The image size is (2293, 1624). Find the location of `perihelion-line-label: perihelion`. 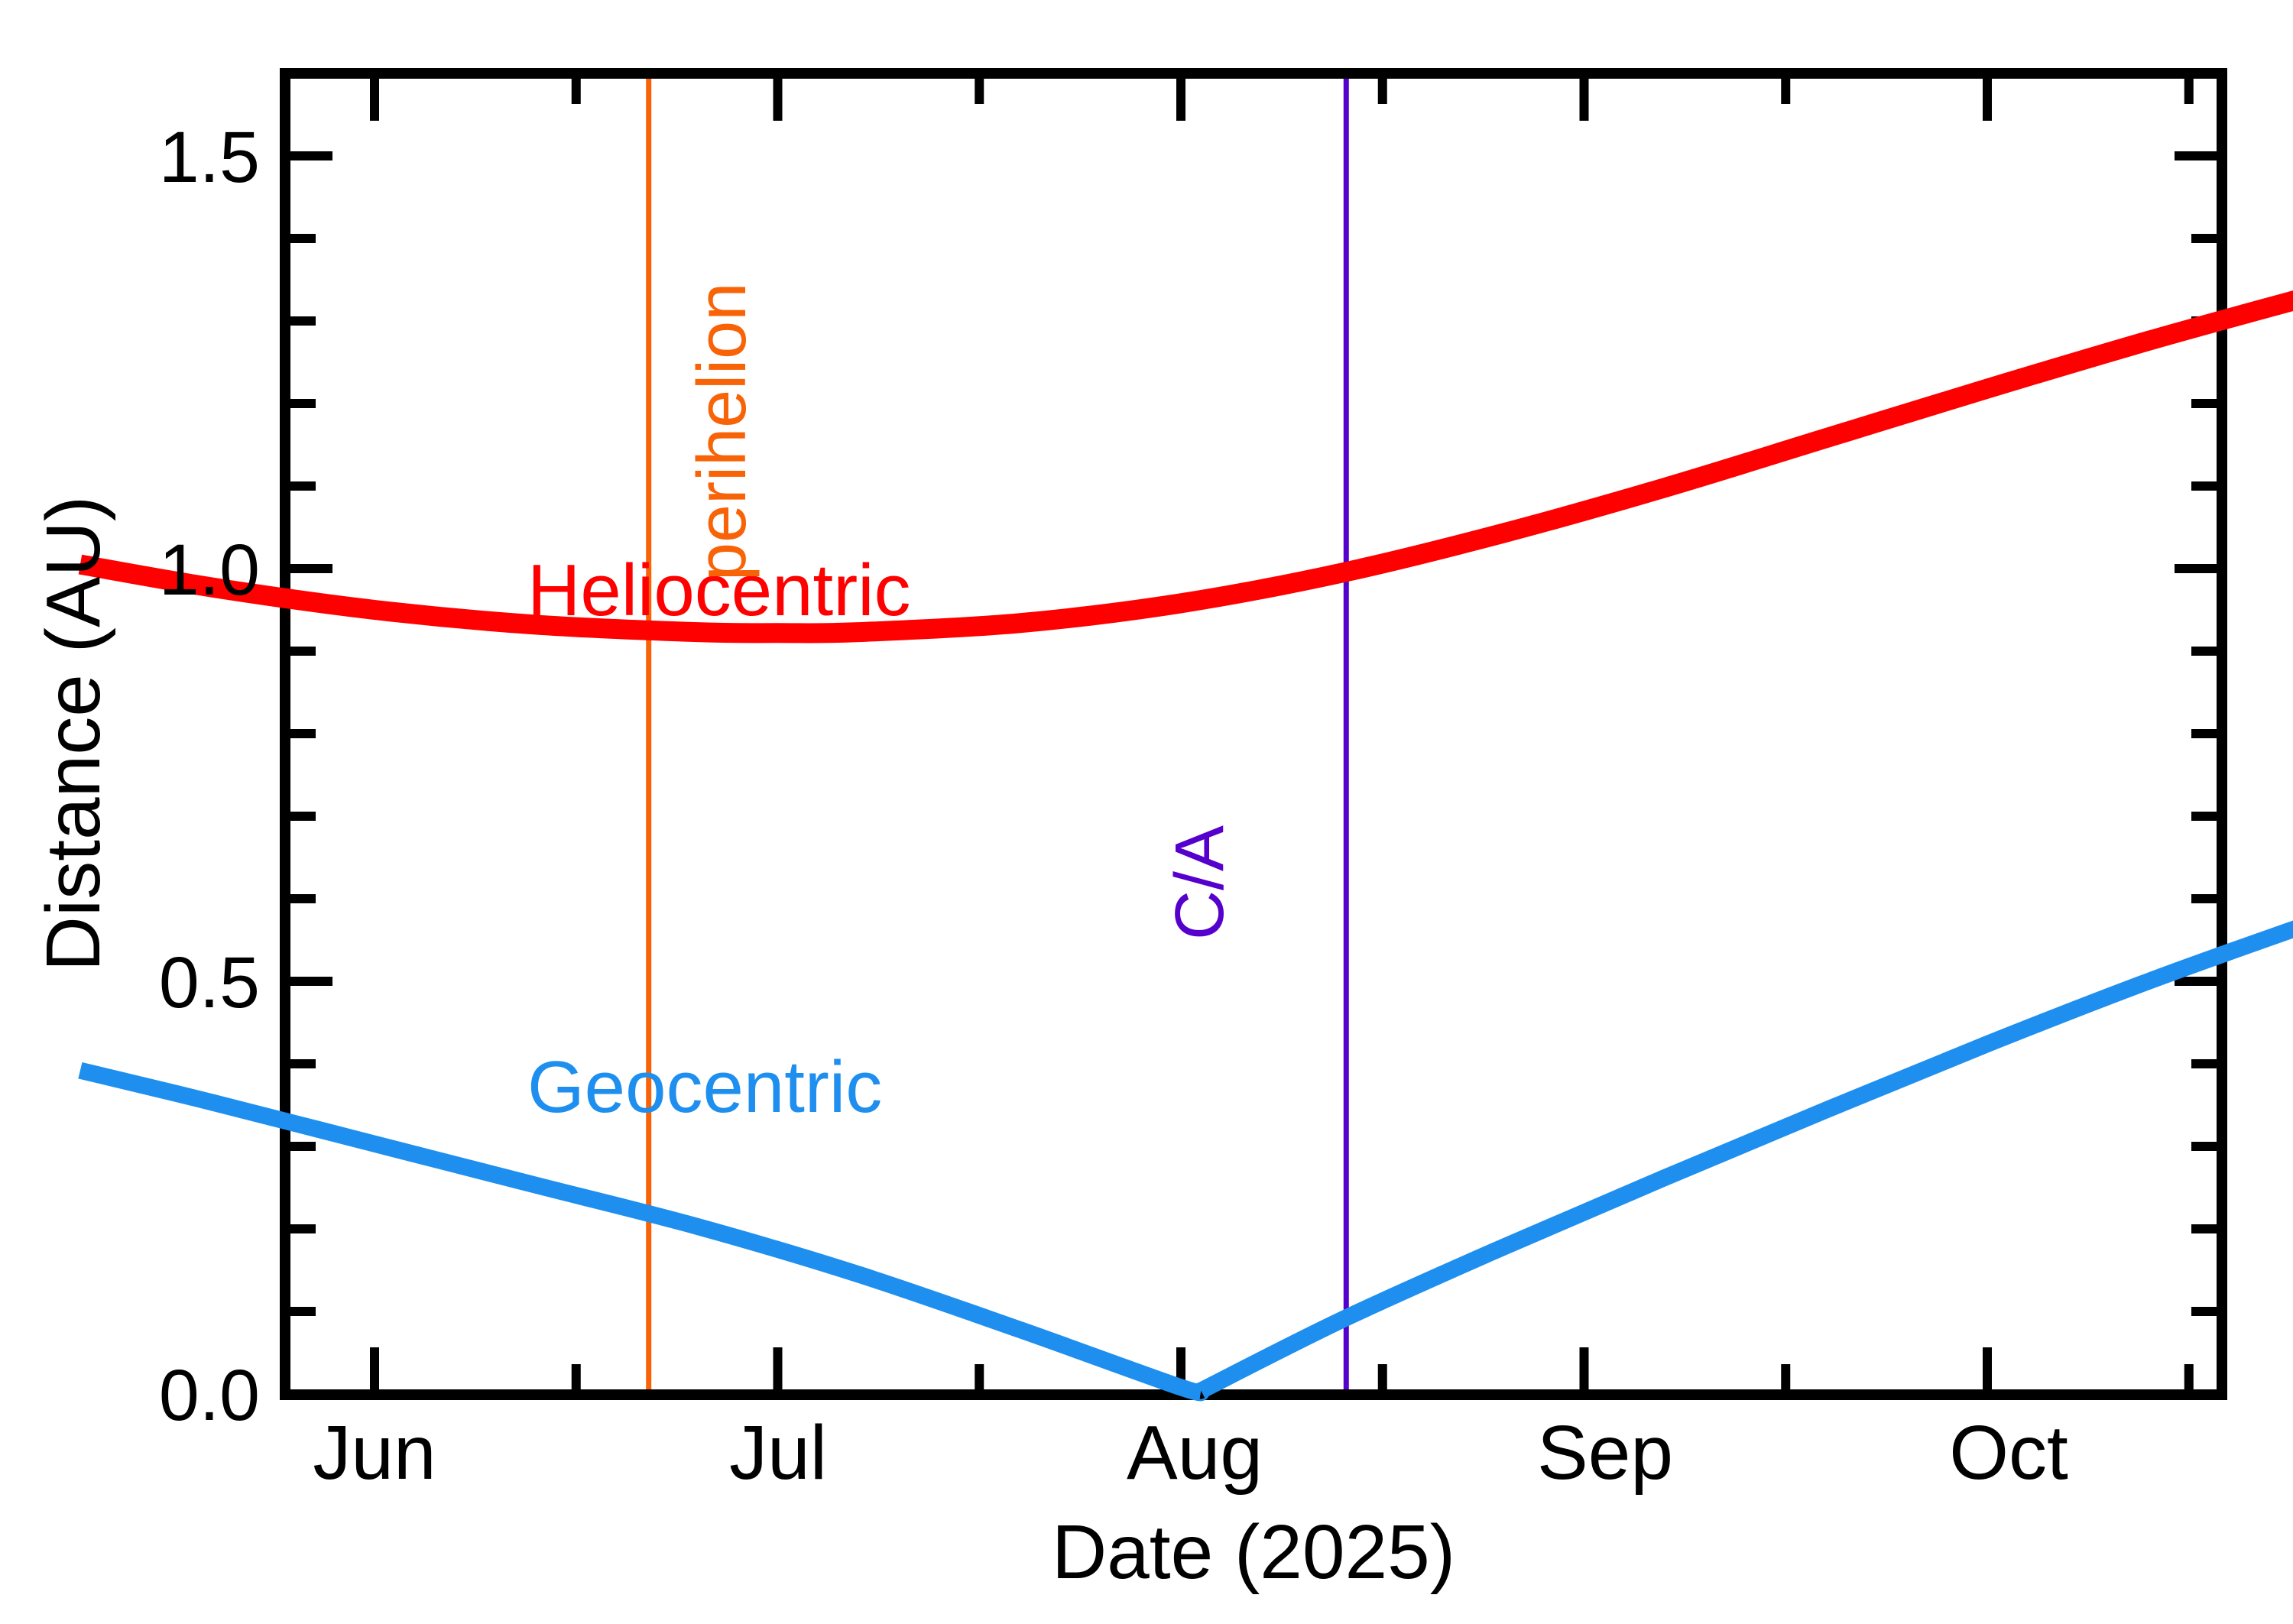

perihelion-line-label: perihelion is located at coordinates (722, 432).